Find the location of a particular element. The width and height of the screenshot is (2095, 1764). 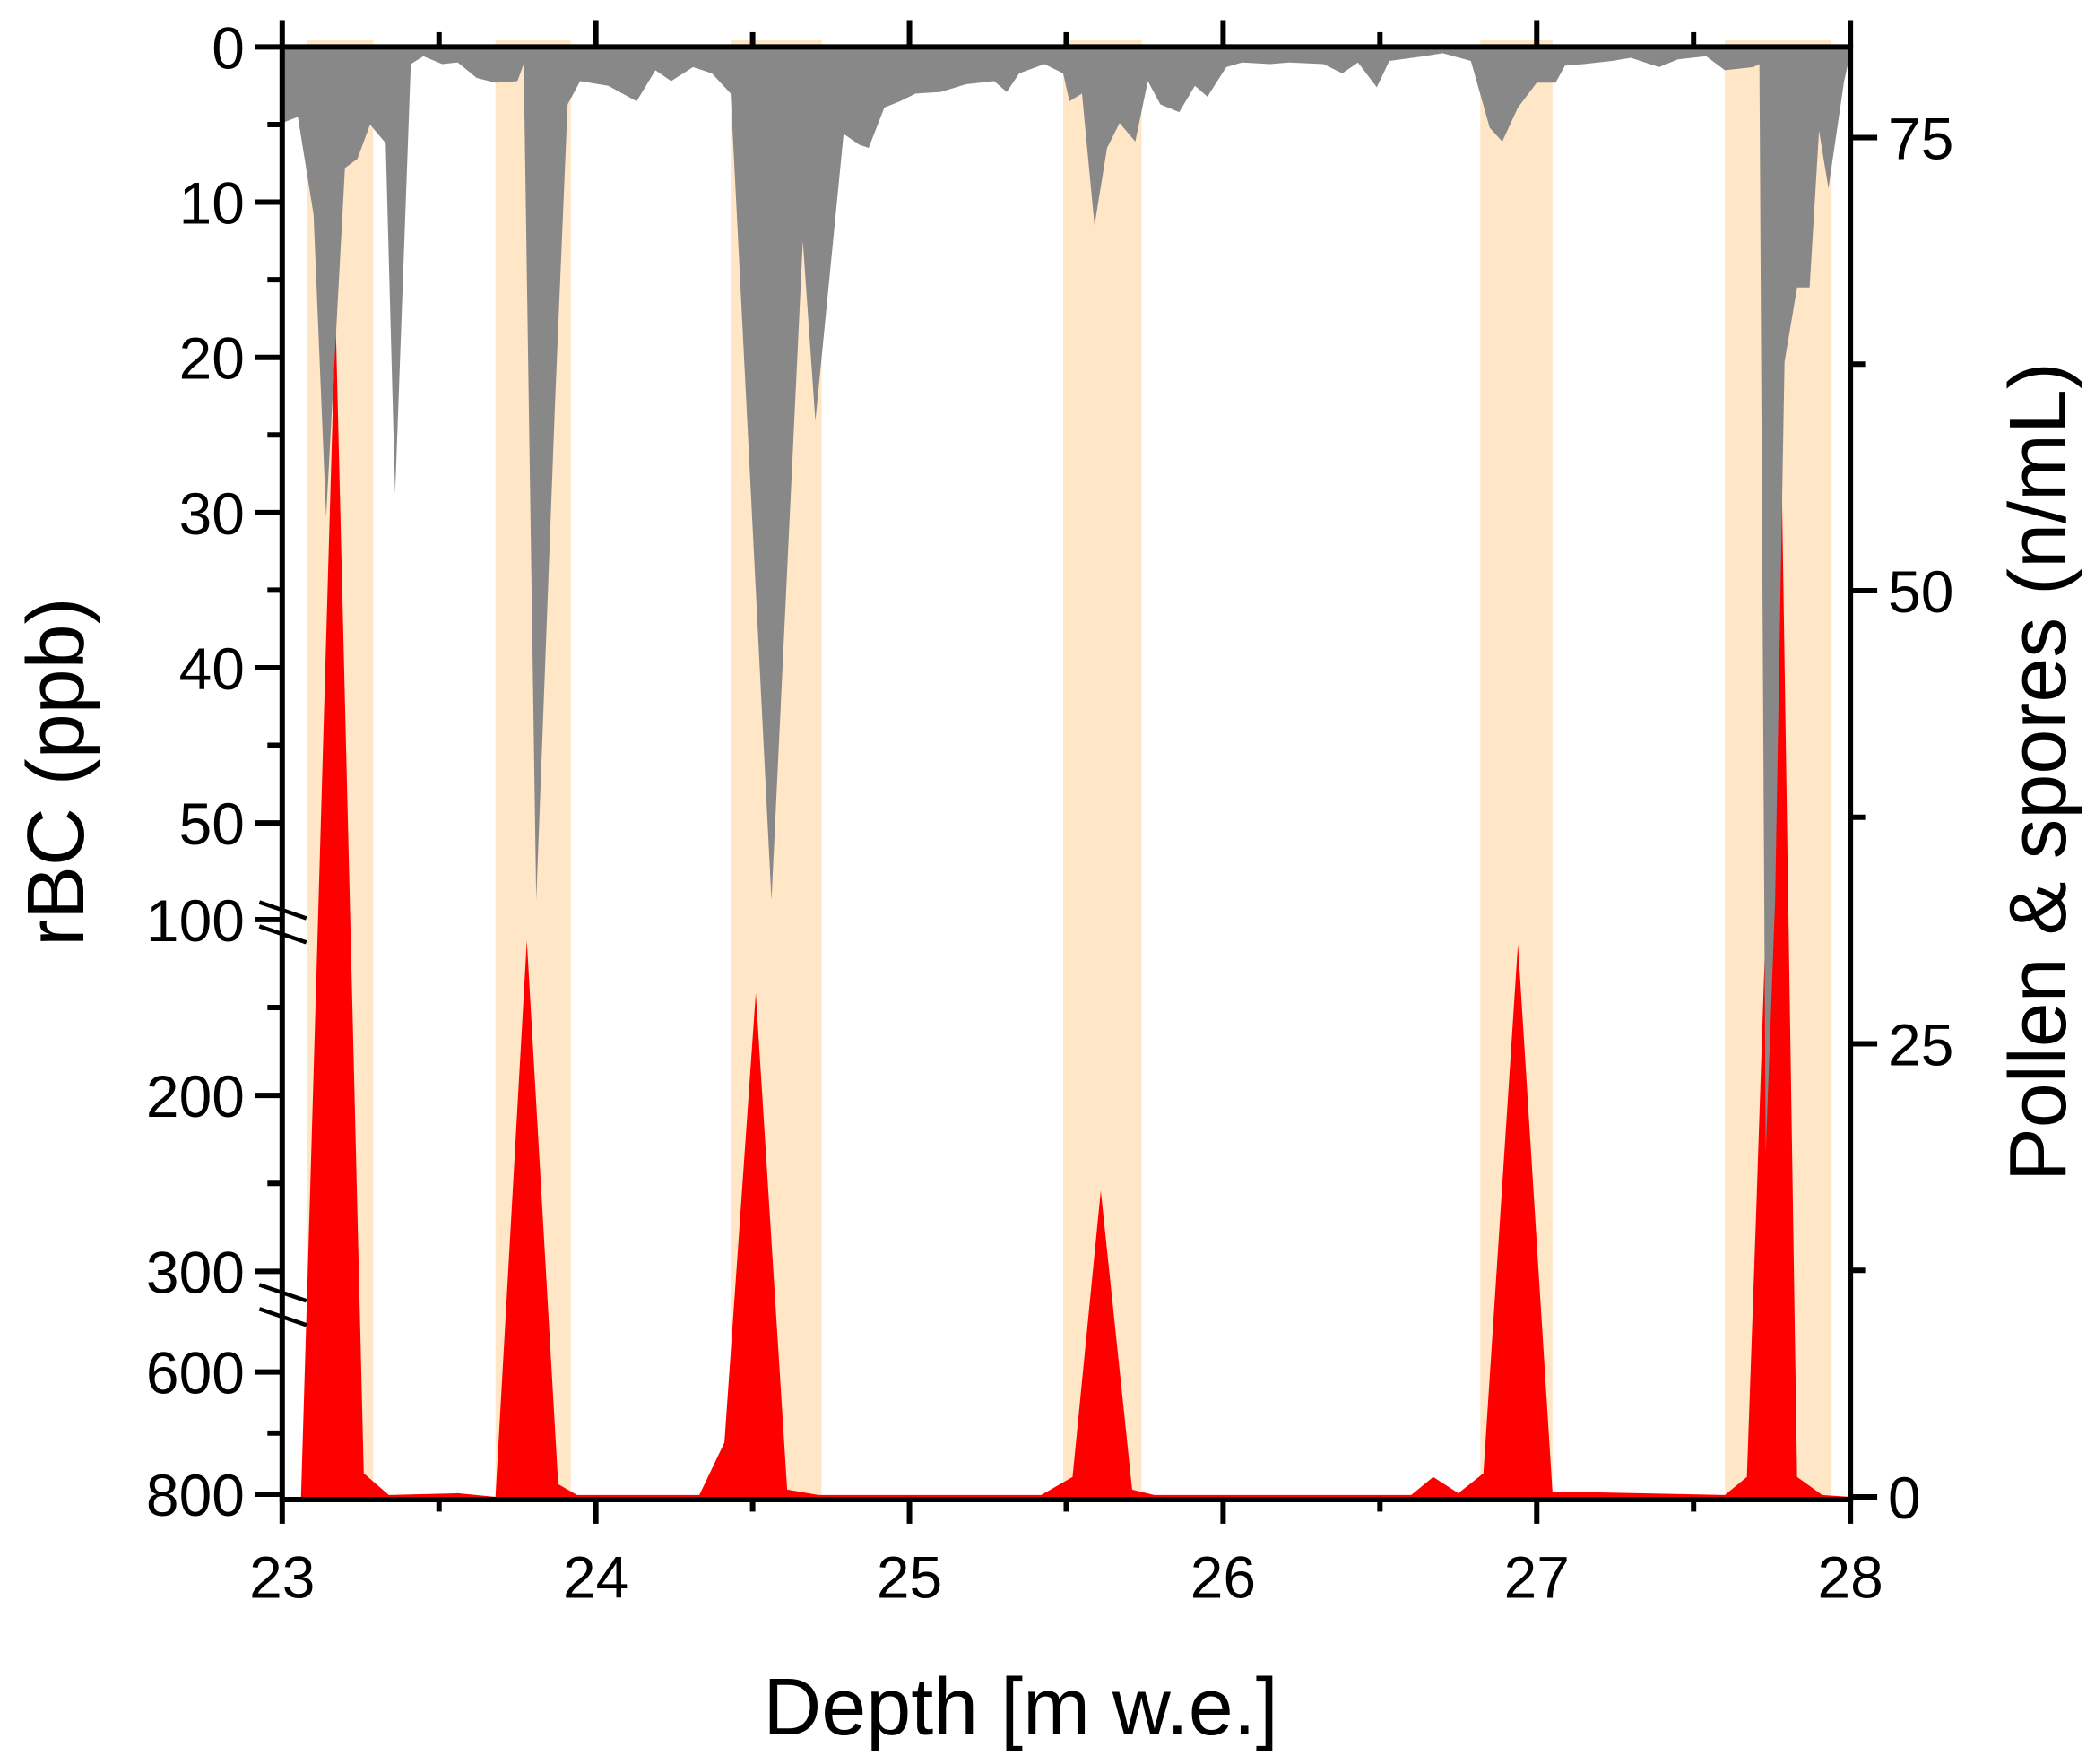

x-tick-label: 23 is located at coordinates (282, 1577).